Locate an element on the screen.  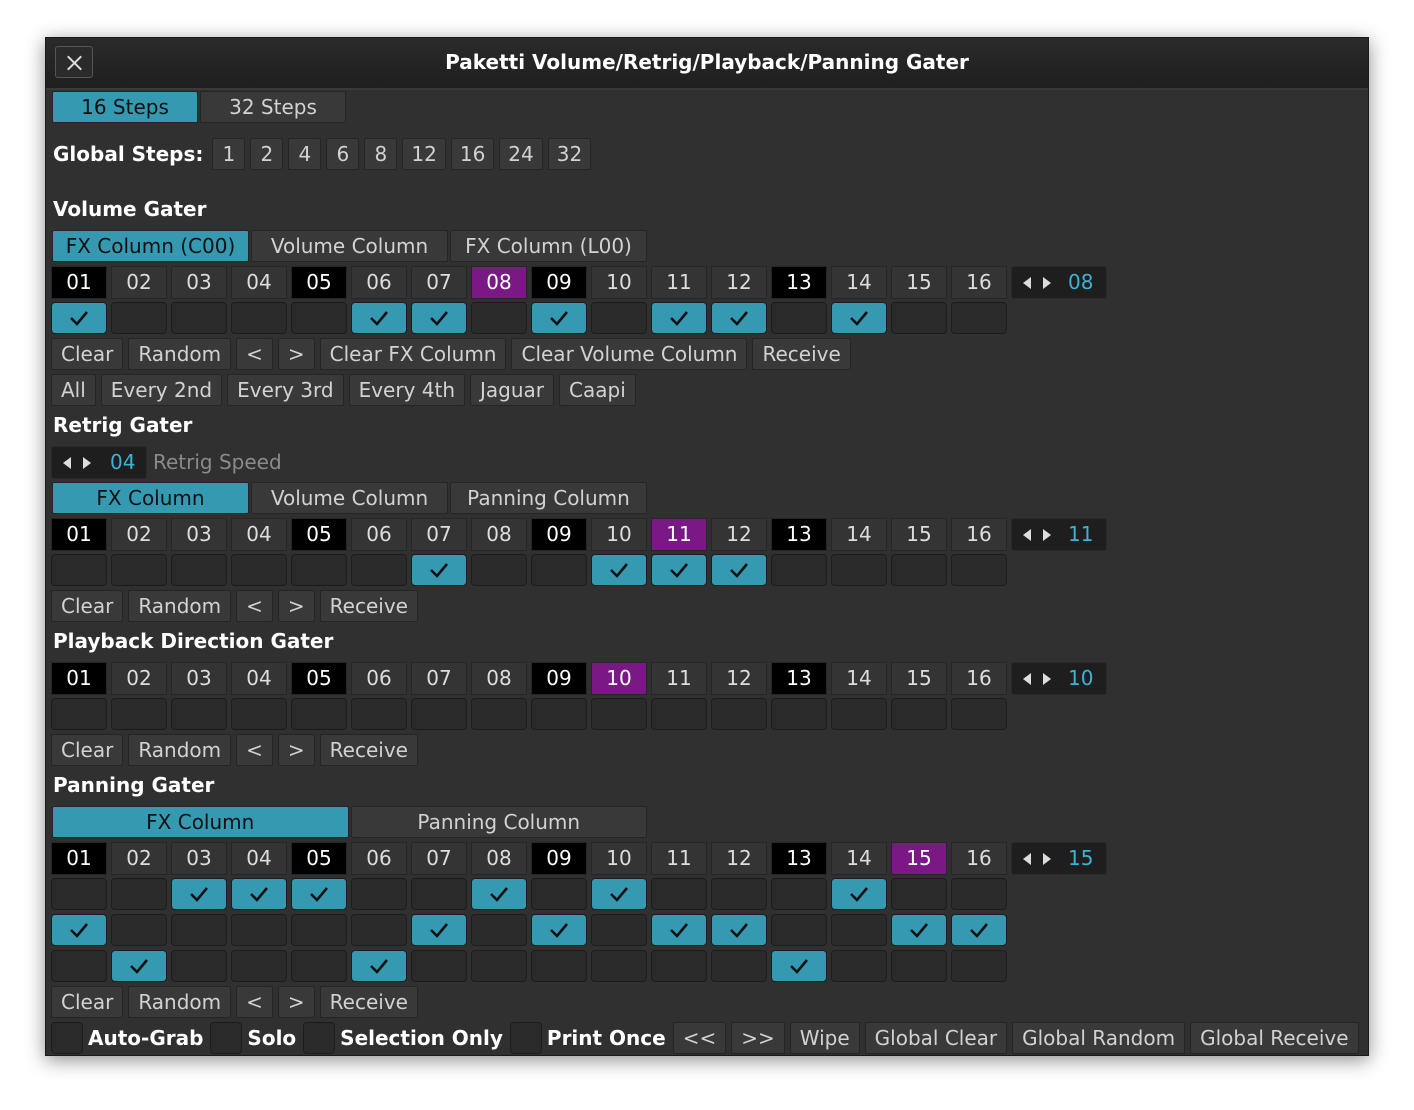
step-mode-tab: 16 Steps is located at coordinates (125, 107).